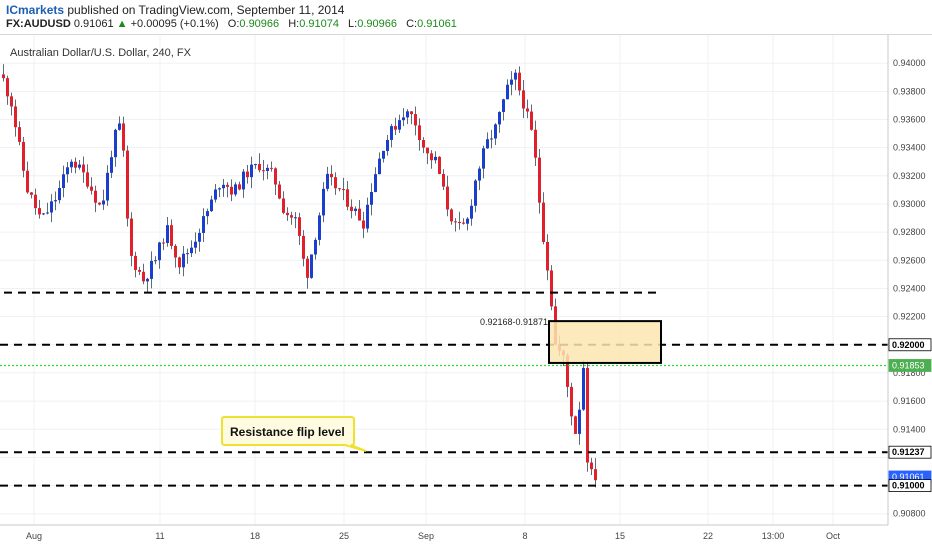 The height and width of the screenshot is (550, 932). What do you see at coordinates (35, 10) in the screenshot?
I see `publisher-name: ICmarkets` at bounding box center [35, 10].